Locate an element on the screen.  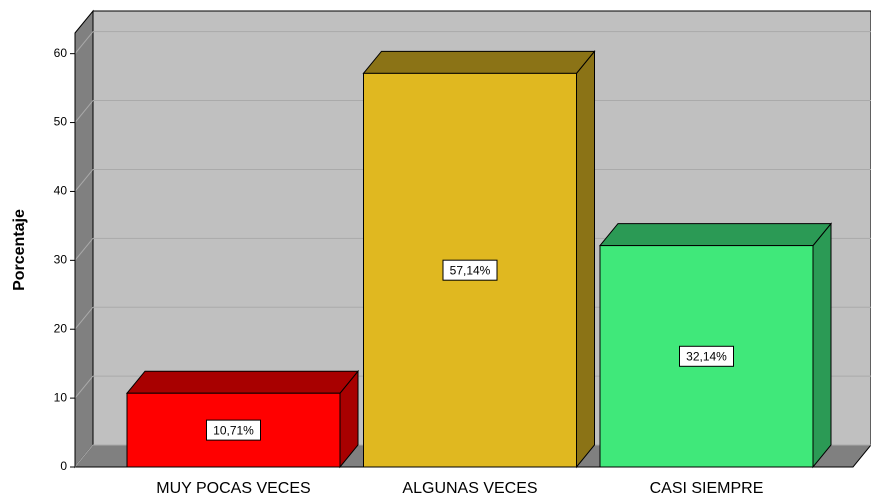
y-tick-label: 60 is located at coordinates (61, 53).